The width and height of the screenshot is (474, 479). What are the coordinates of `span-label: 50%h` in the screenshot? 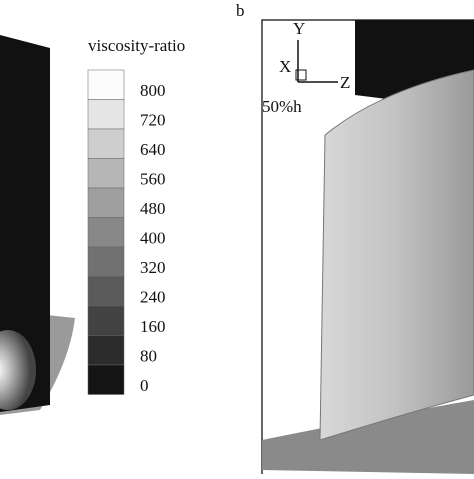 It's located at (282, 106).